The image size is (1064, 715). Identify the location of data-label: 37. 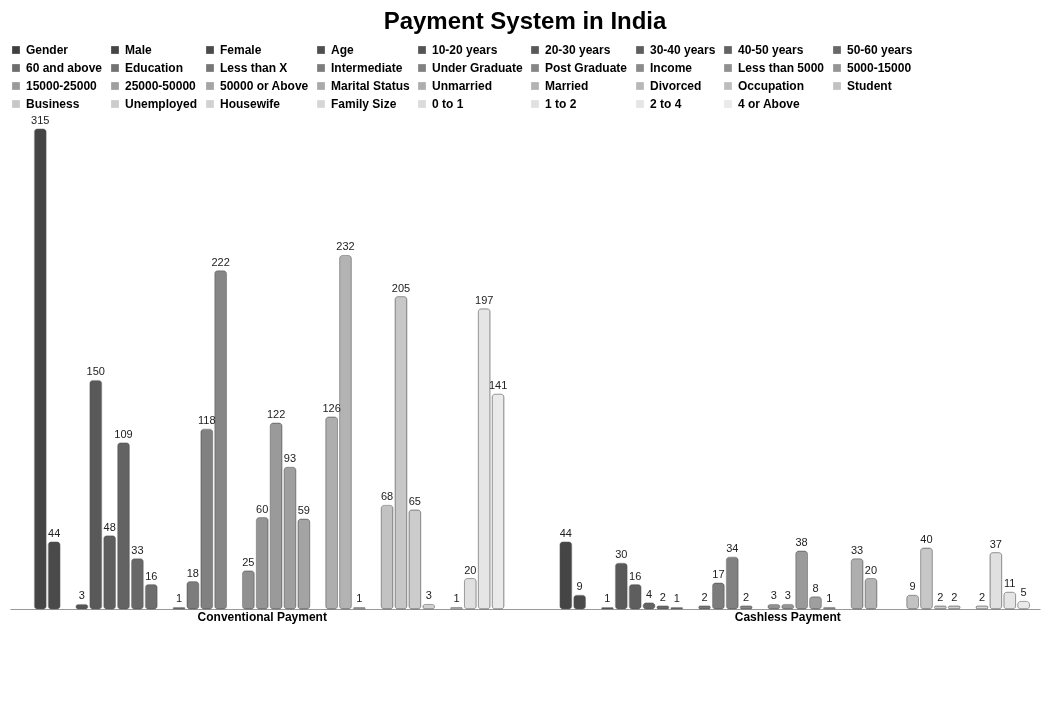
(995, 543).